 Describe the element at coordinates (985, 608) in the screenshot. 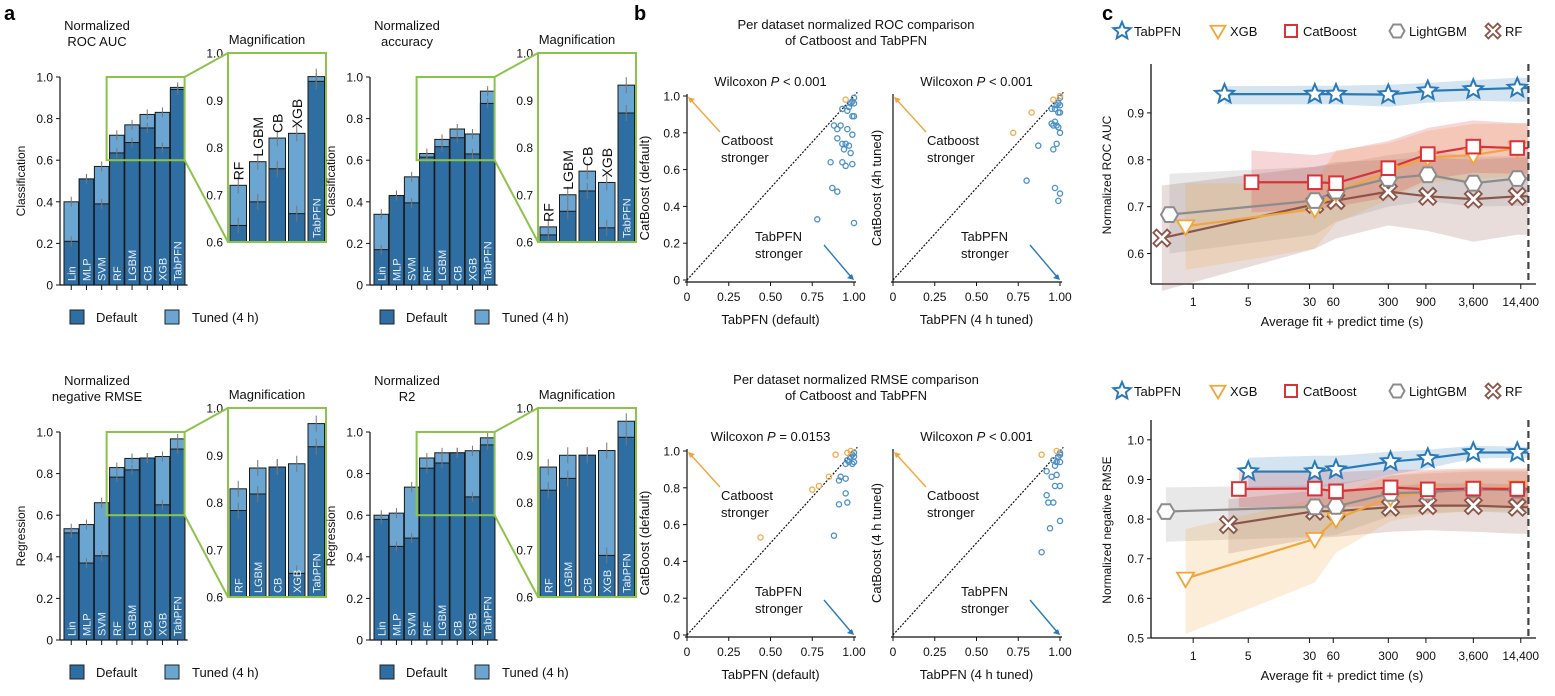

I see `tabpfn-stronger-label: stronger` at that location.